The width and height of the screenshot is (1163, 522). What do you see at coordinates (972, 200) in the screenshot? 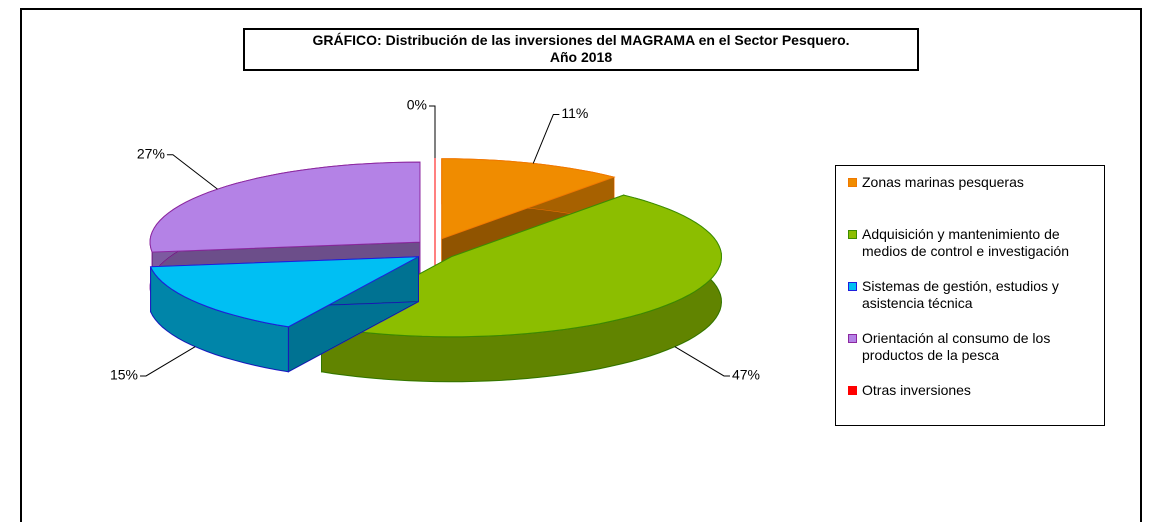
I see `legend-item: Zonas marinas pesqueras` at bounding box center [972, 200].